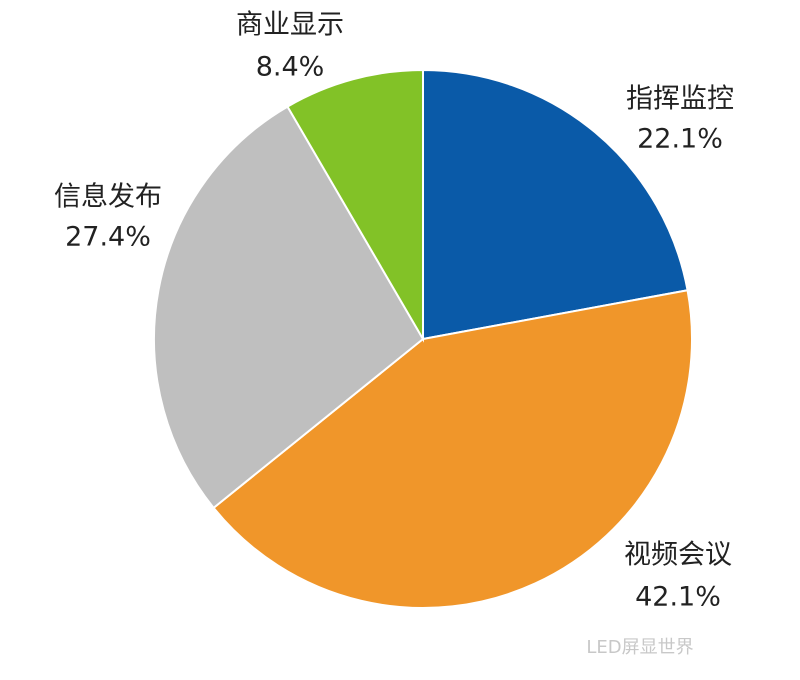  I want to click on slice-label: 指挥监控, so click(680, 99).